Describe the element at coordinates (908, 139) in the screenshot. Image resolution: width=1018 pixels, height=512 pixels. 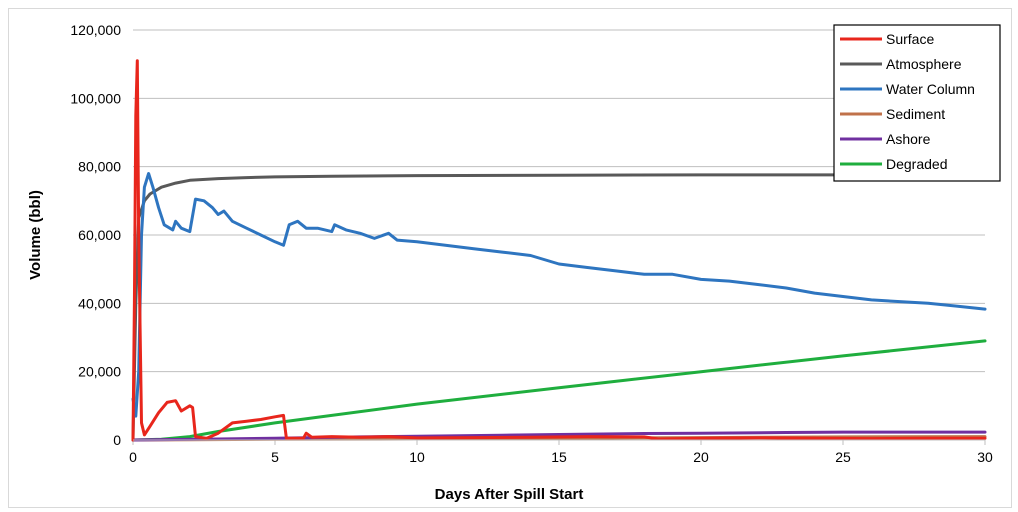
I see `legend-label-ashore: Ashore` at that location.